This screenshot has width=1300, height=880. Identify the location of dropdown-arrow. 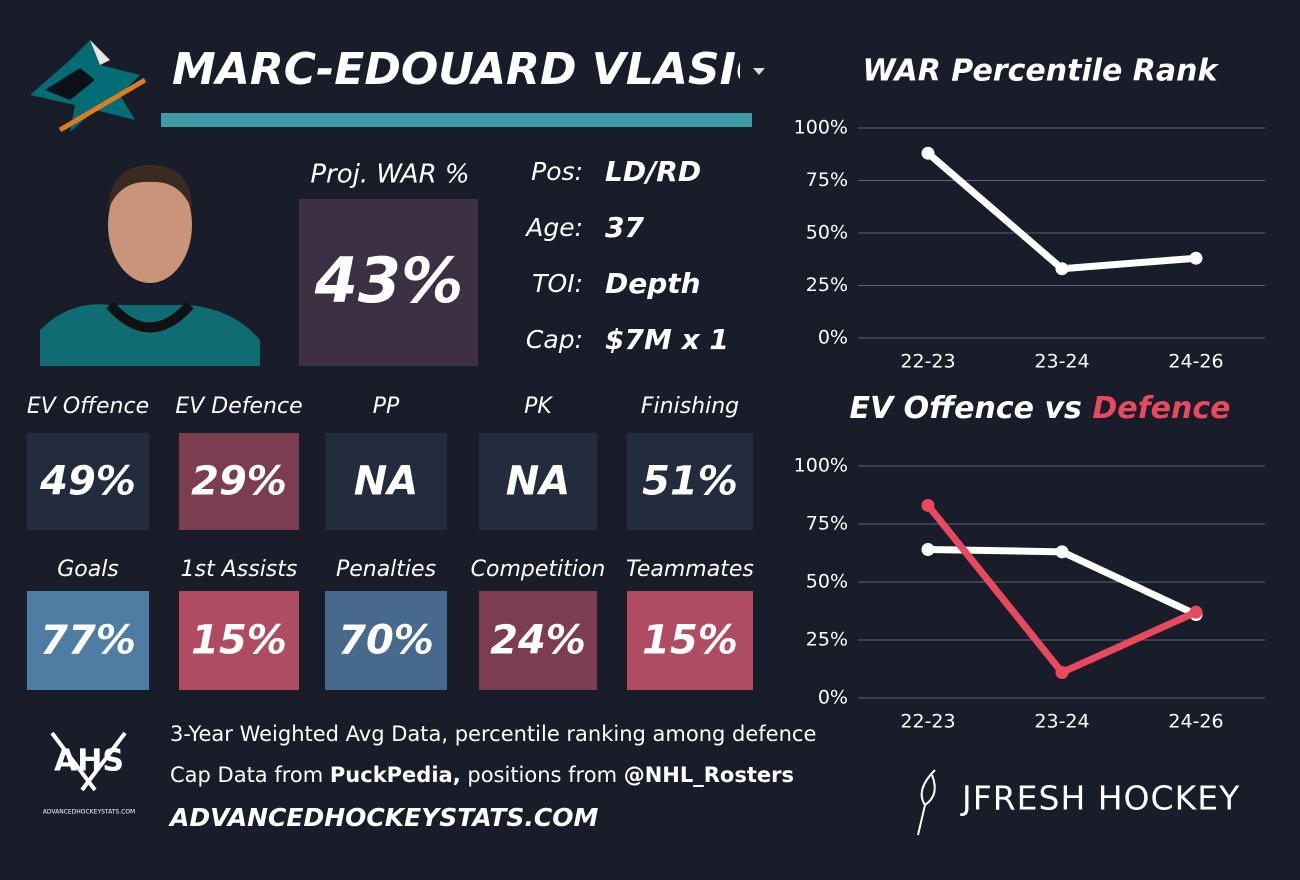
(759, 71).